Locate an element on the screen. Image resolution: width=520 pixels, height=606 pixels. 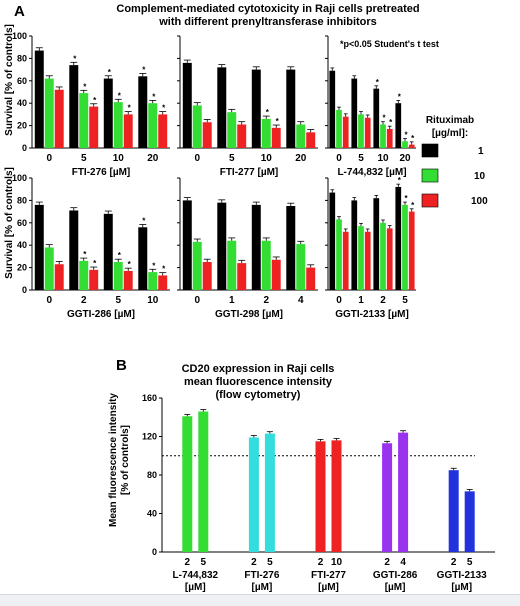
bar-ggti-2133-m-2-s100 is located at coordinates (389, 259).